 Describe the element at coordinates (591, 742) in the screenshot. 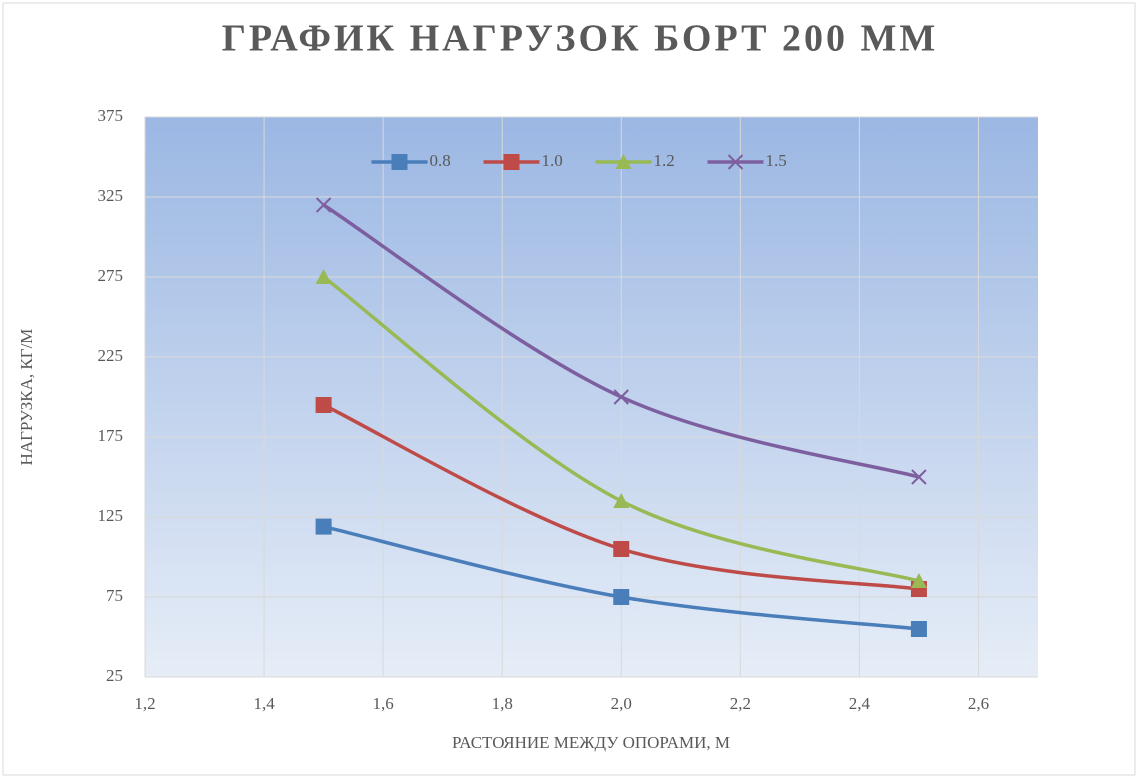

I see `x-axis-label: РАСТОЯНИЕ МЕЖДУ ОПОРАМИ, М` at that location.